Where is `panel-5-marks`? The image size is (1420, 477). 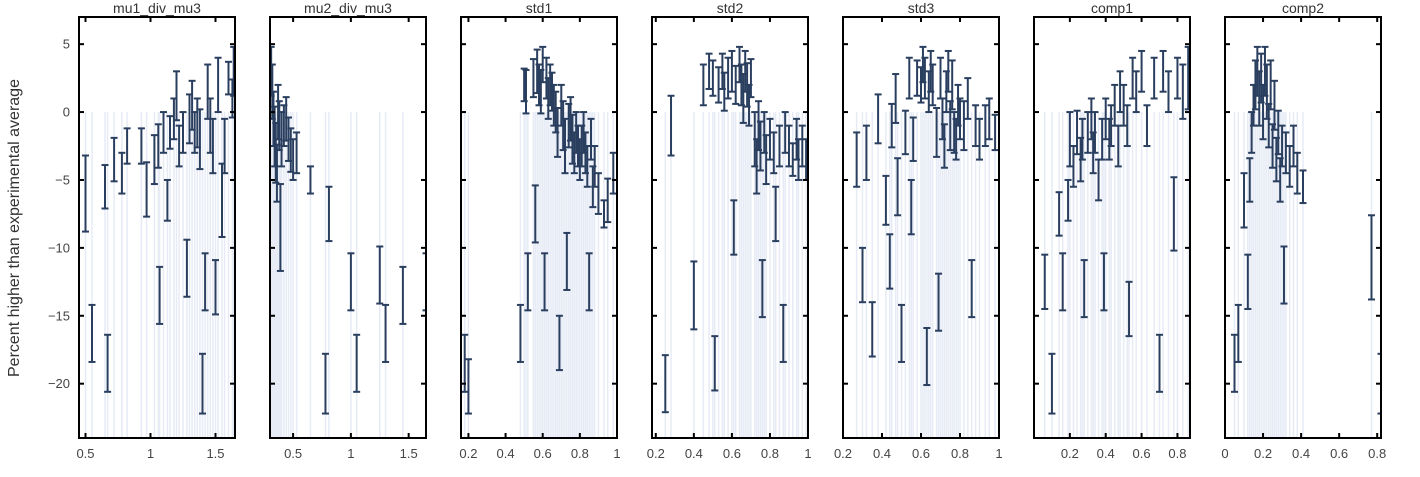
panel-5-marks is located at coordinates (1115, 230).